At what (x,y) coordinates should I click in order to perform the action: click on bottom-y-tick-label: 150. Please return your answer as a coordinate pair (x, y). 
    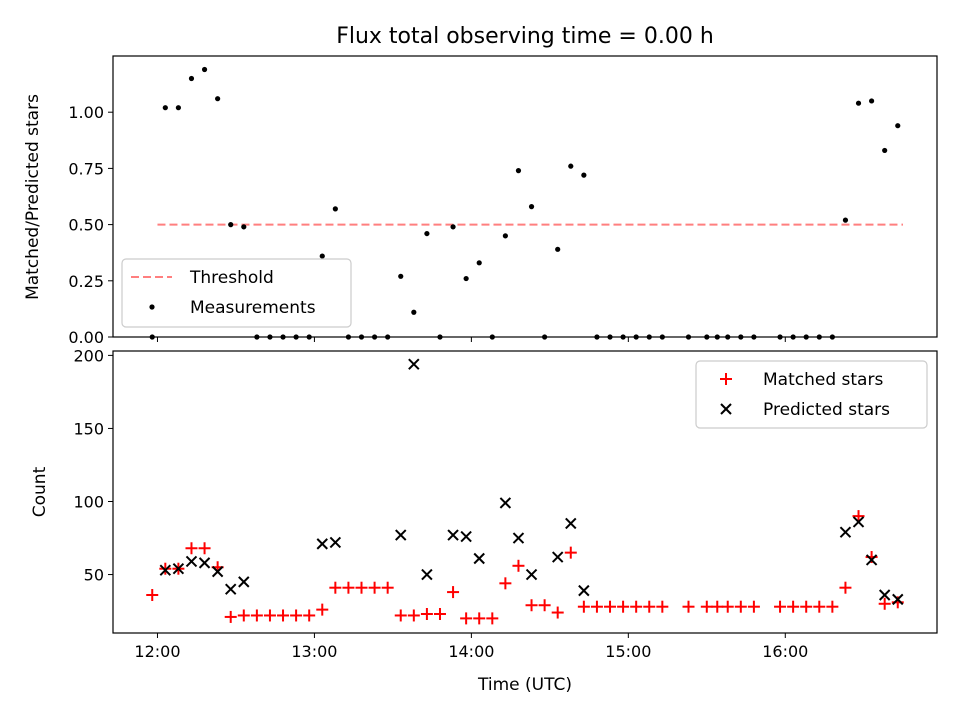
    Looking at the image, I should click on (88, 428).